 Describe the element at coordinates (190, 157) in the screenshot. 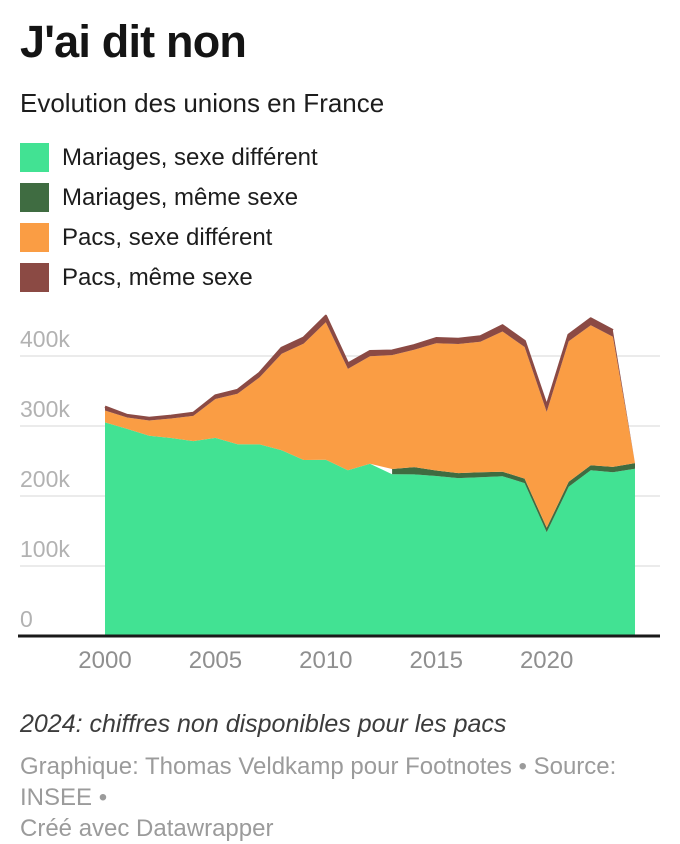

I see `legend-label: Mariages, sexe différent` at that location.